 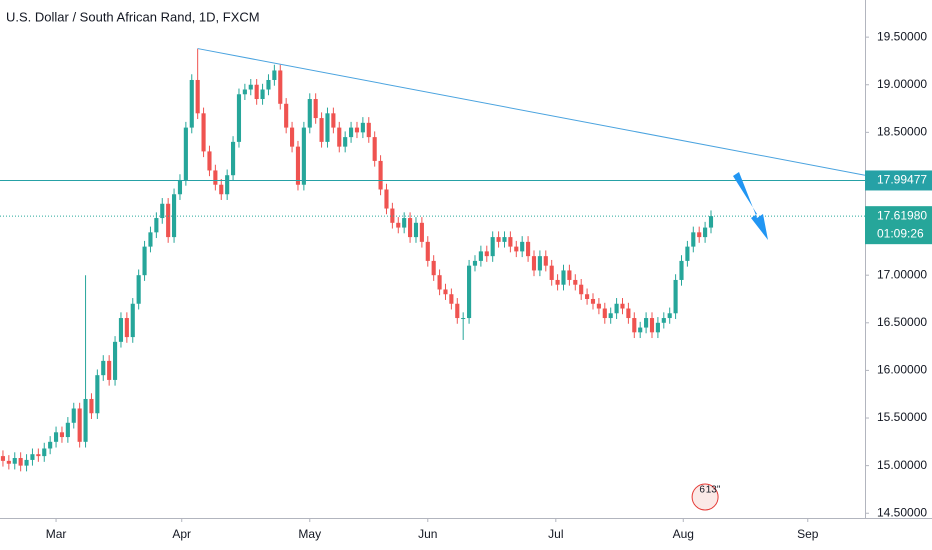 What do you see at coordinates (902, 215) in the screenshot?
I see `last-price-label: 17.61980` at bounding box center [902, 215].